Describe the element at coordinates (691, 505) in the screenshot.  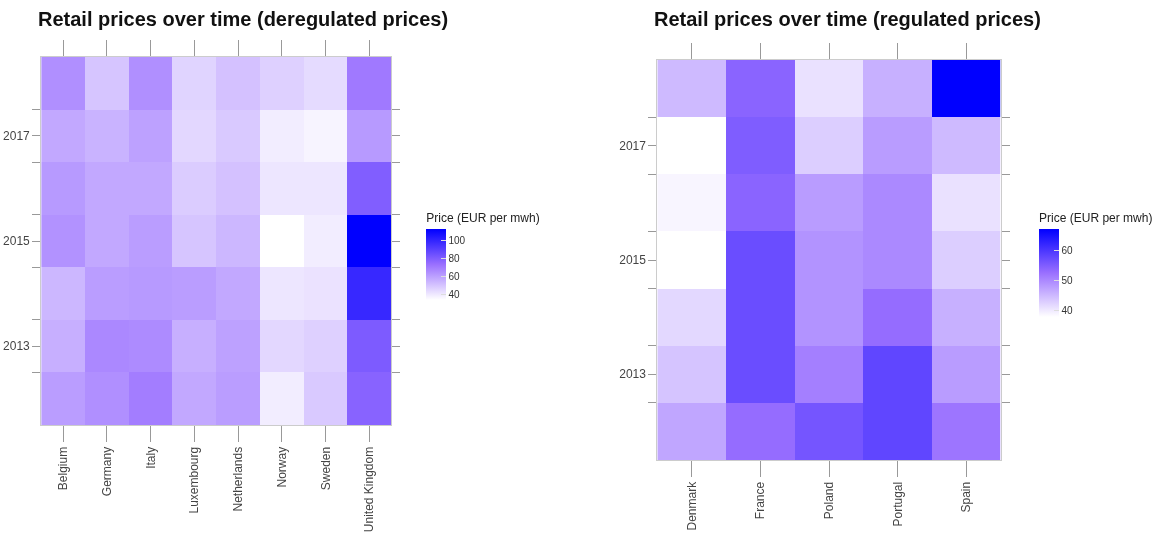
I see `x-tick-label: Denmark` at that location.